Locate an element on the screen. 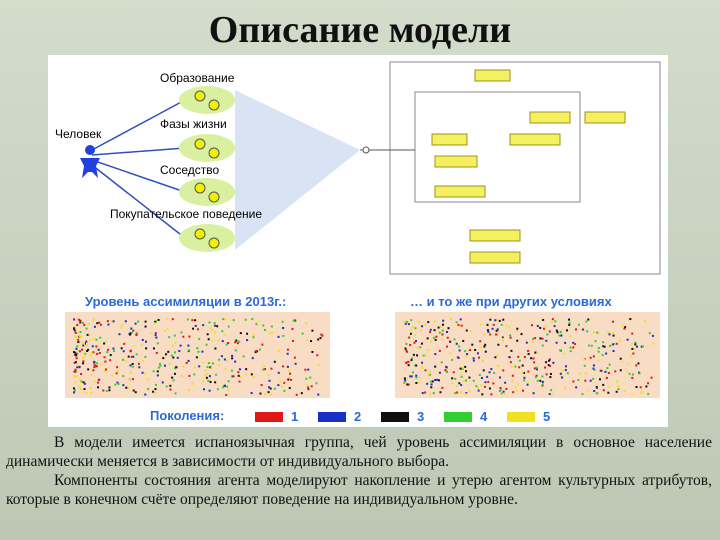 This screenshot has height=540, width=720. legend-item: 3 is located at coordinates (420, 416).